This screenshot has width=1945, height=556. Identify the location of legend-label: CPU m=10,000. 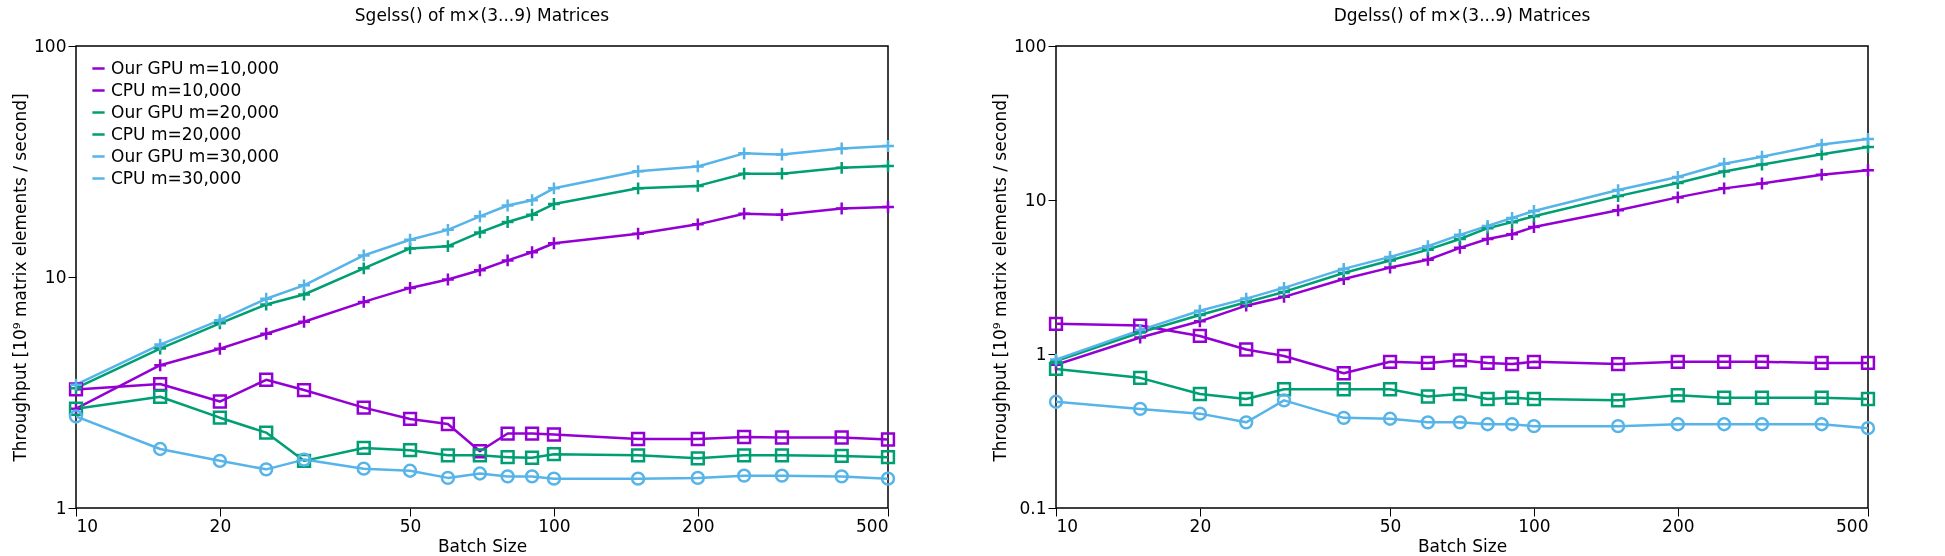
(176, 89).